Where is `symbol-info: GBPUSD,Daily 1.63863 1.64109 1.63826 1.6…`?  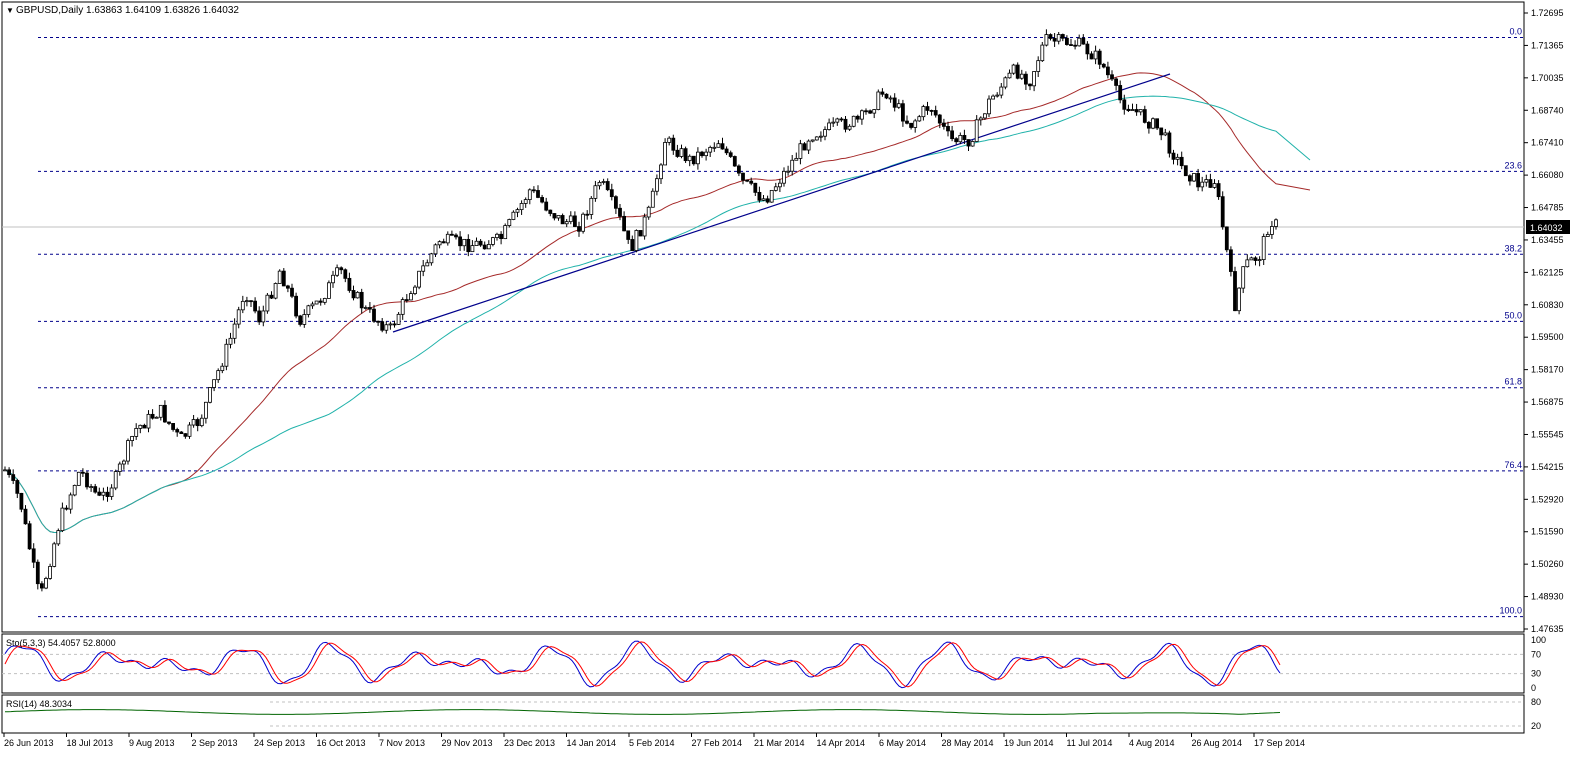 symbol-info: GBPUSD,Daily 1.63863 1.64109 1.63826 1.6… is located at coordinates (127, 10).